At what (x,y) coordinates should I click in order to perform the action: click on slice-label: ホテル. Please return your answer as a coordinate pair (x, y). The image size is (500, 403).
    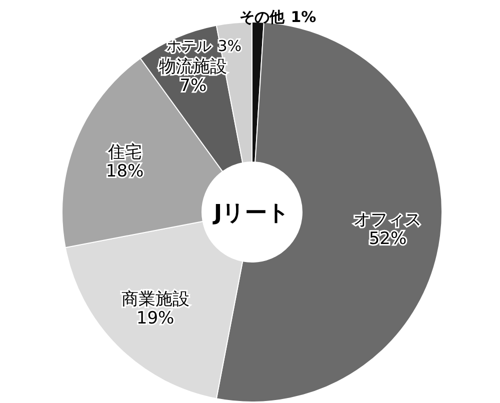
    Looking at the image, I should click on (189, 45).